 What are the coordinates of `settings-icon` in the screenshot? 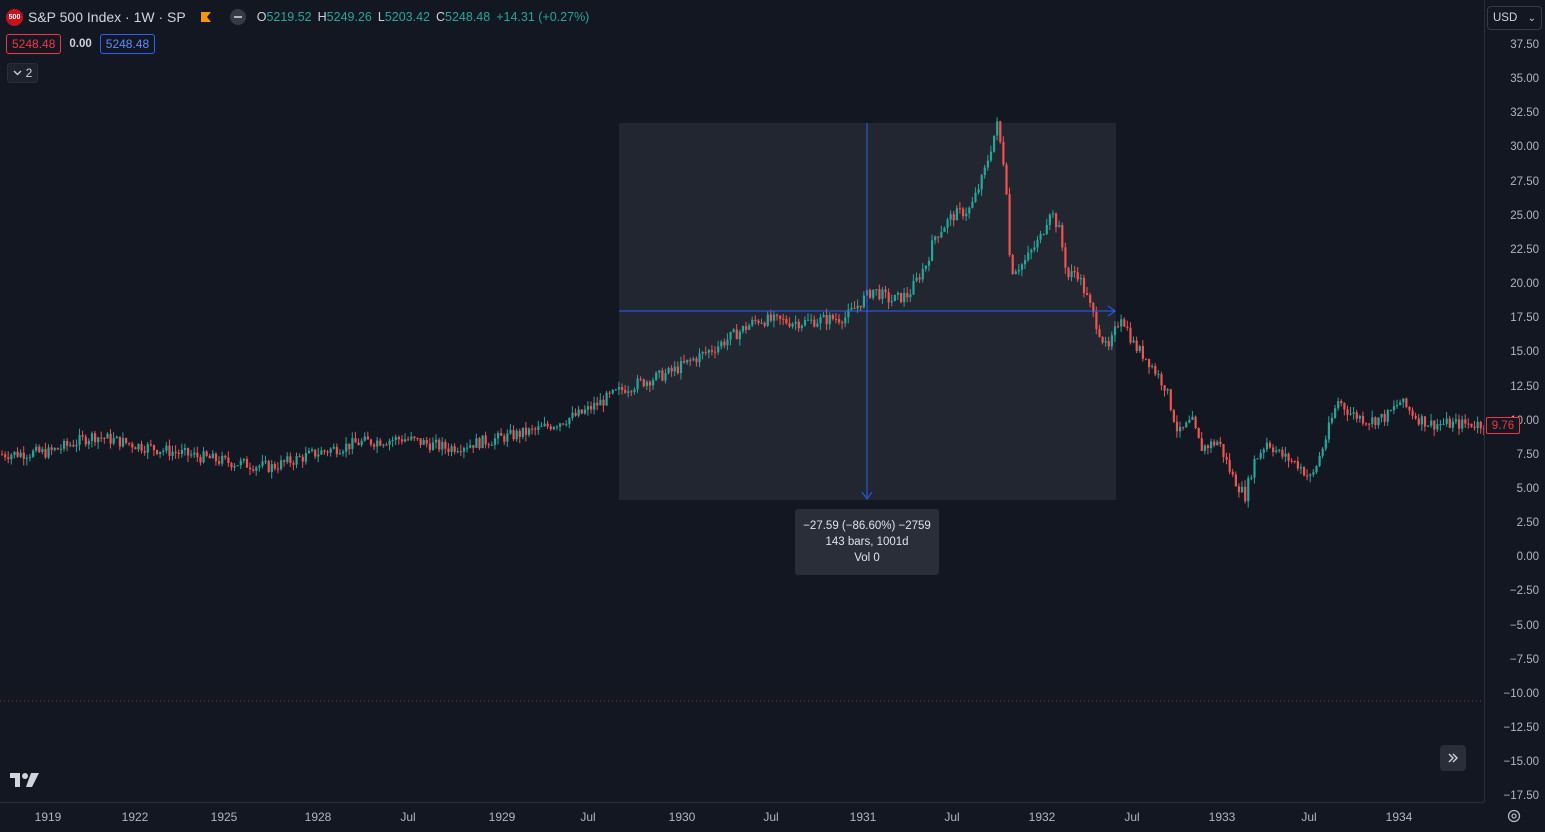 It's located at (1514, 816).